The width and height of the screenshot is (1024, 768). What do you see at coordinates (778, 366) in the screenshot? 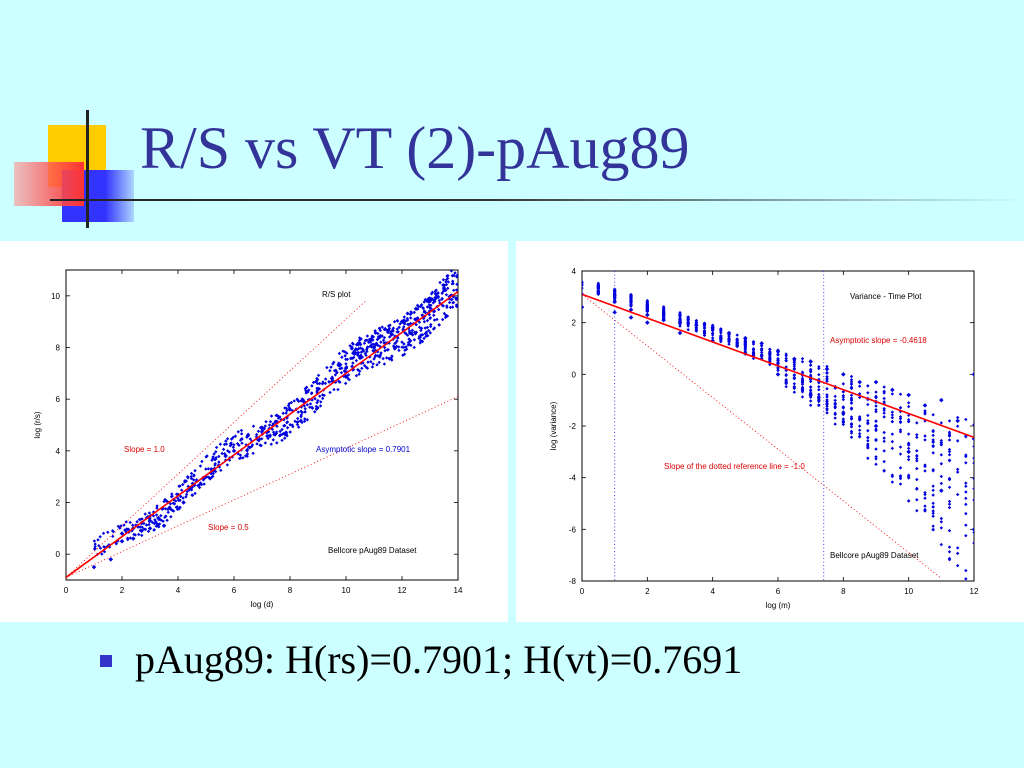
I see `fit-line` at bounding box center [778, 366].